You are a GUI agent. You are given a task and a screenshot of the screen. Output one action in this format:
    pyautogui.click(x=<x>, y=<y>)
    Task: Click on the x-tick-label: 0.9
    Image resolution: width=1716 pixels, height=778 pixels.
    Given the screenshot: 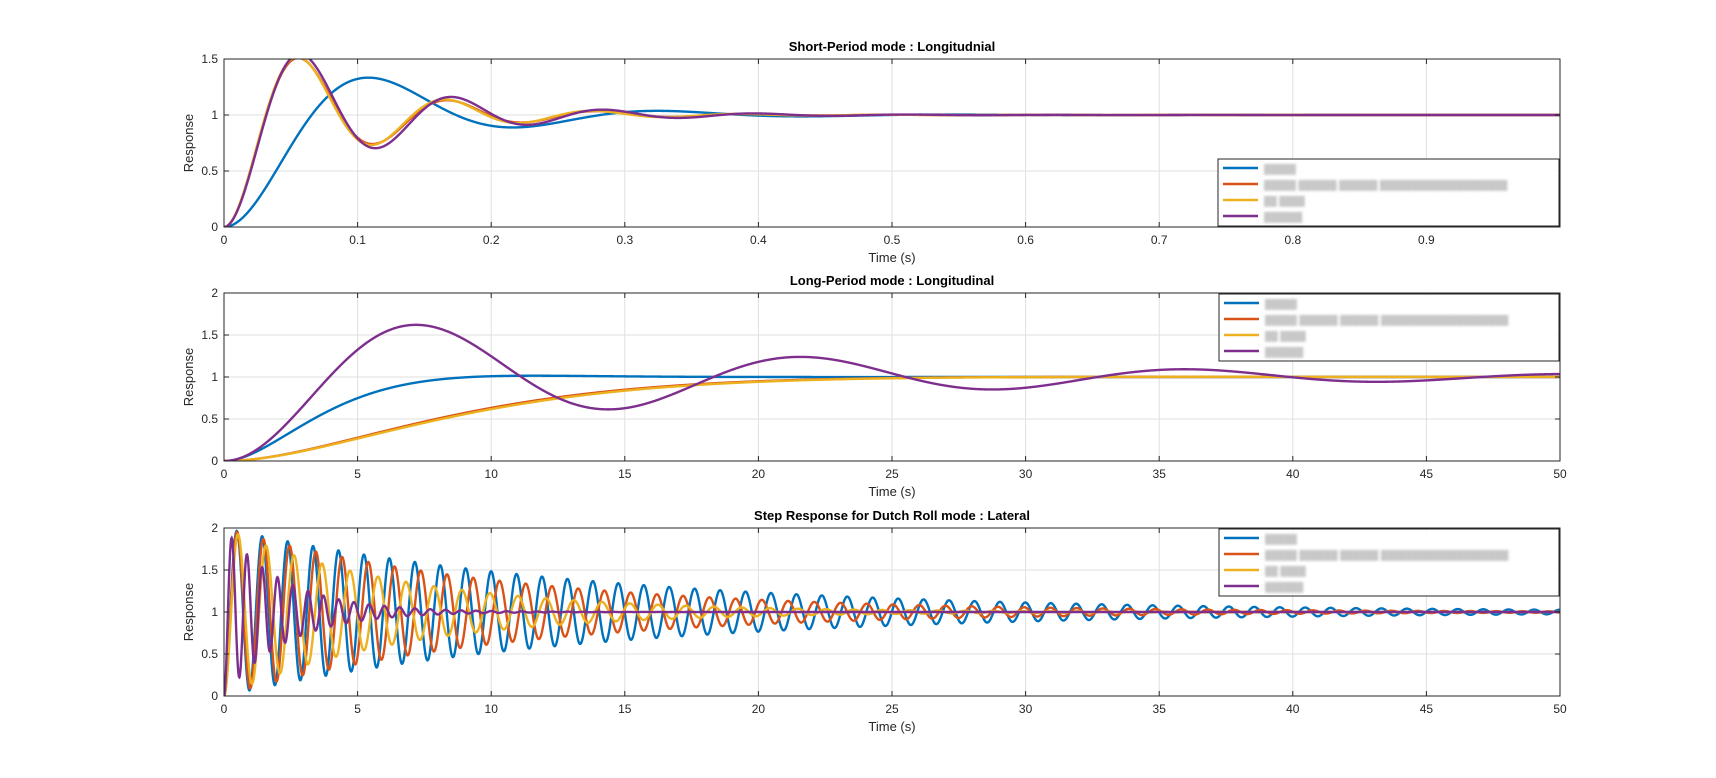 What is the action you would take?
    pyautogui.click(x=1426, y=240)
    